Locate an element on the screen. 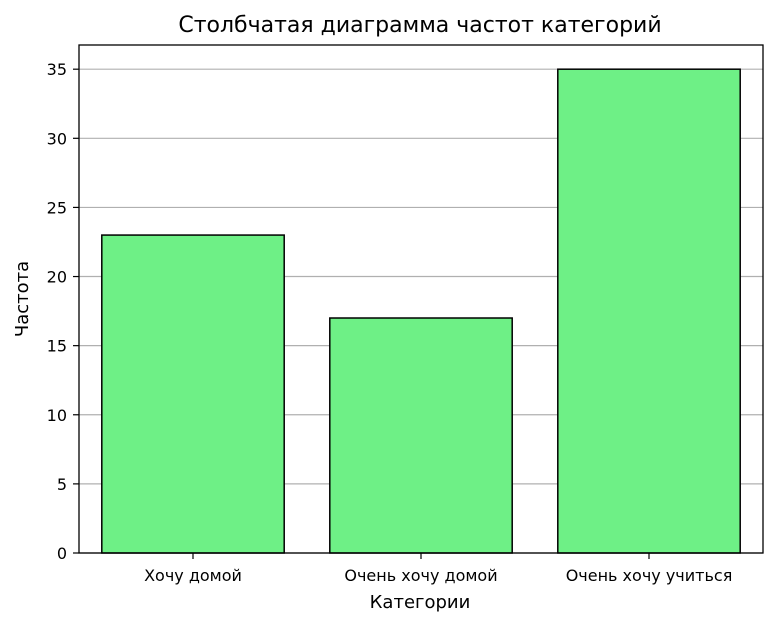 The height and width of the screenshot is (626, 774). y-tick-label: 25 is located at coordinates (57, 207).